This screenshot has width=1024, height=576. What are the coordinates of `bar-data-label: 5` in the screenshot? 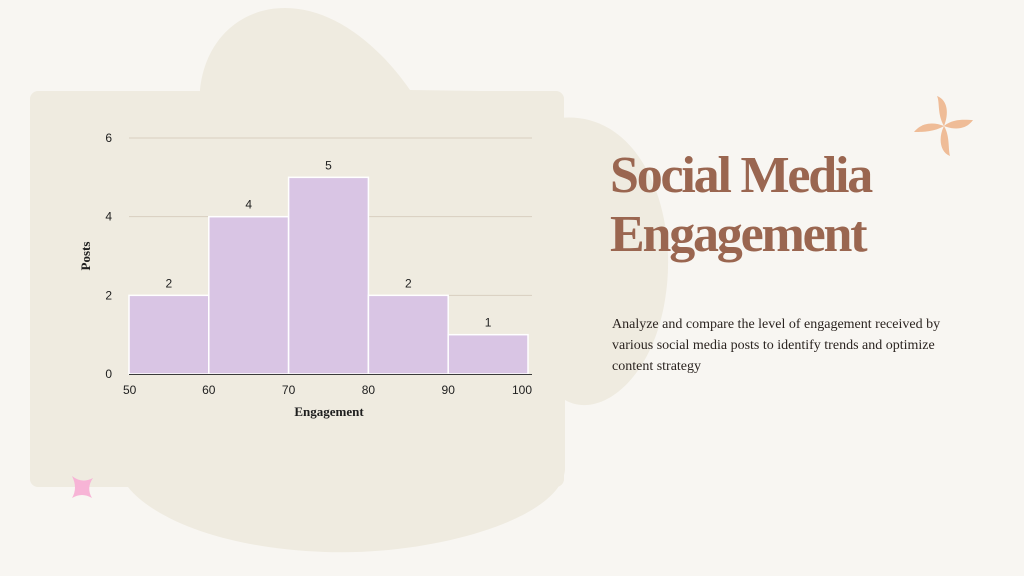 It's located at (328, 165).